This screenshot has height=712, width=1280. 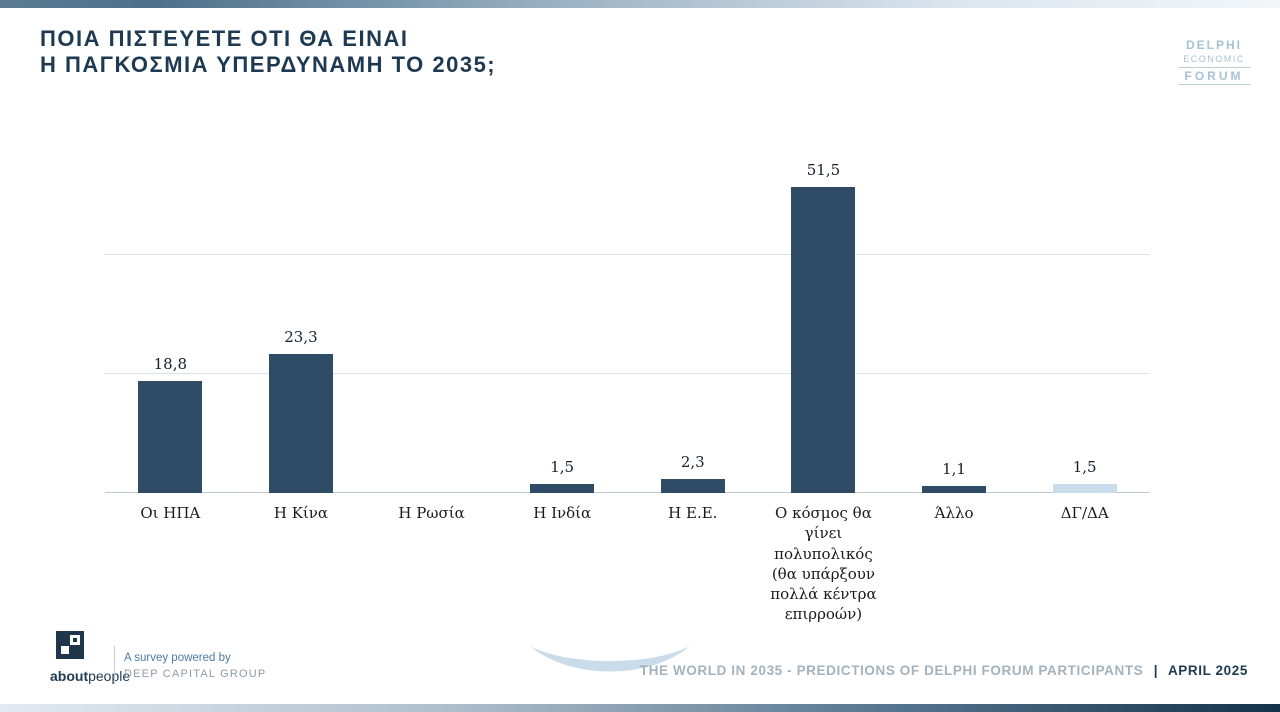 I want to click on aboutpeople-logo, so click(x=70, y=645).